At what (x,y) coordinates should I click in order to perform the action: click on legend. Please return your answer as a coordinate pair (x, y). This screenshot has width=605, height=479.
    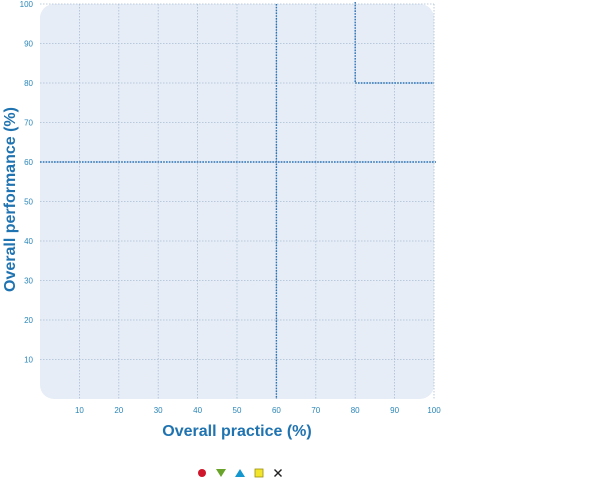
    Looking at the image, I should click on (240, 473).